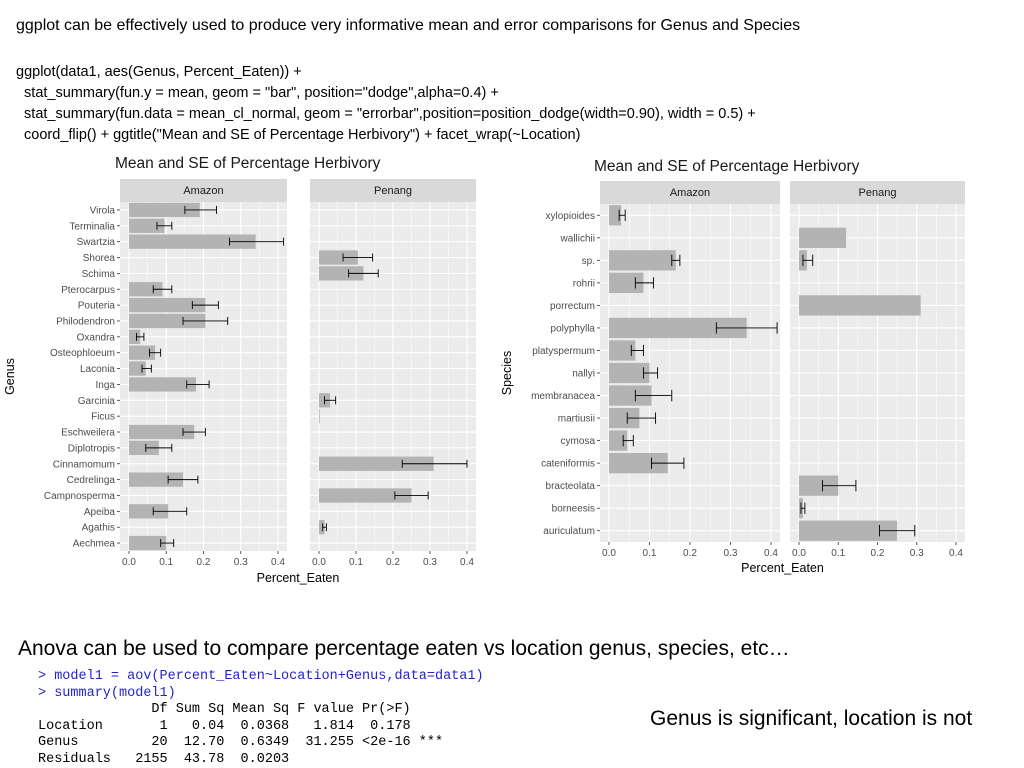  Describe the element at coordinates (584, 283) in the screenshot. I see `y-tick-label-rohrii: rohrii` at that location.